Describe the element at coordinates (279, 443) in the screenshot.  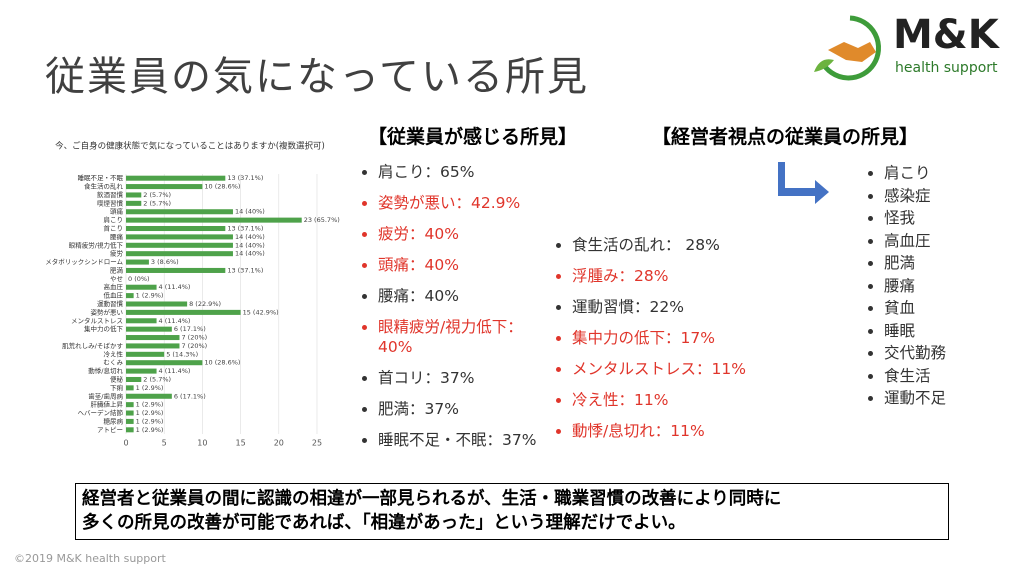
I see `x-tick-label: 20` at that location.